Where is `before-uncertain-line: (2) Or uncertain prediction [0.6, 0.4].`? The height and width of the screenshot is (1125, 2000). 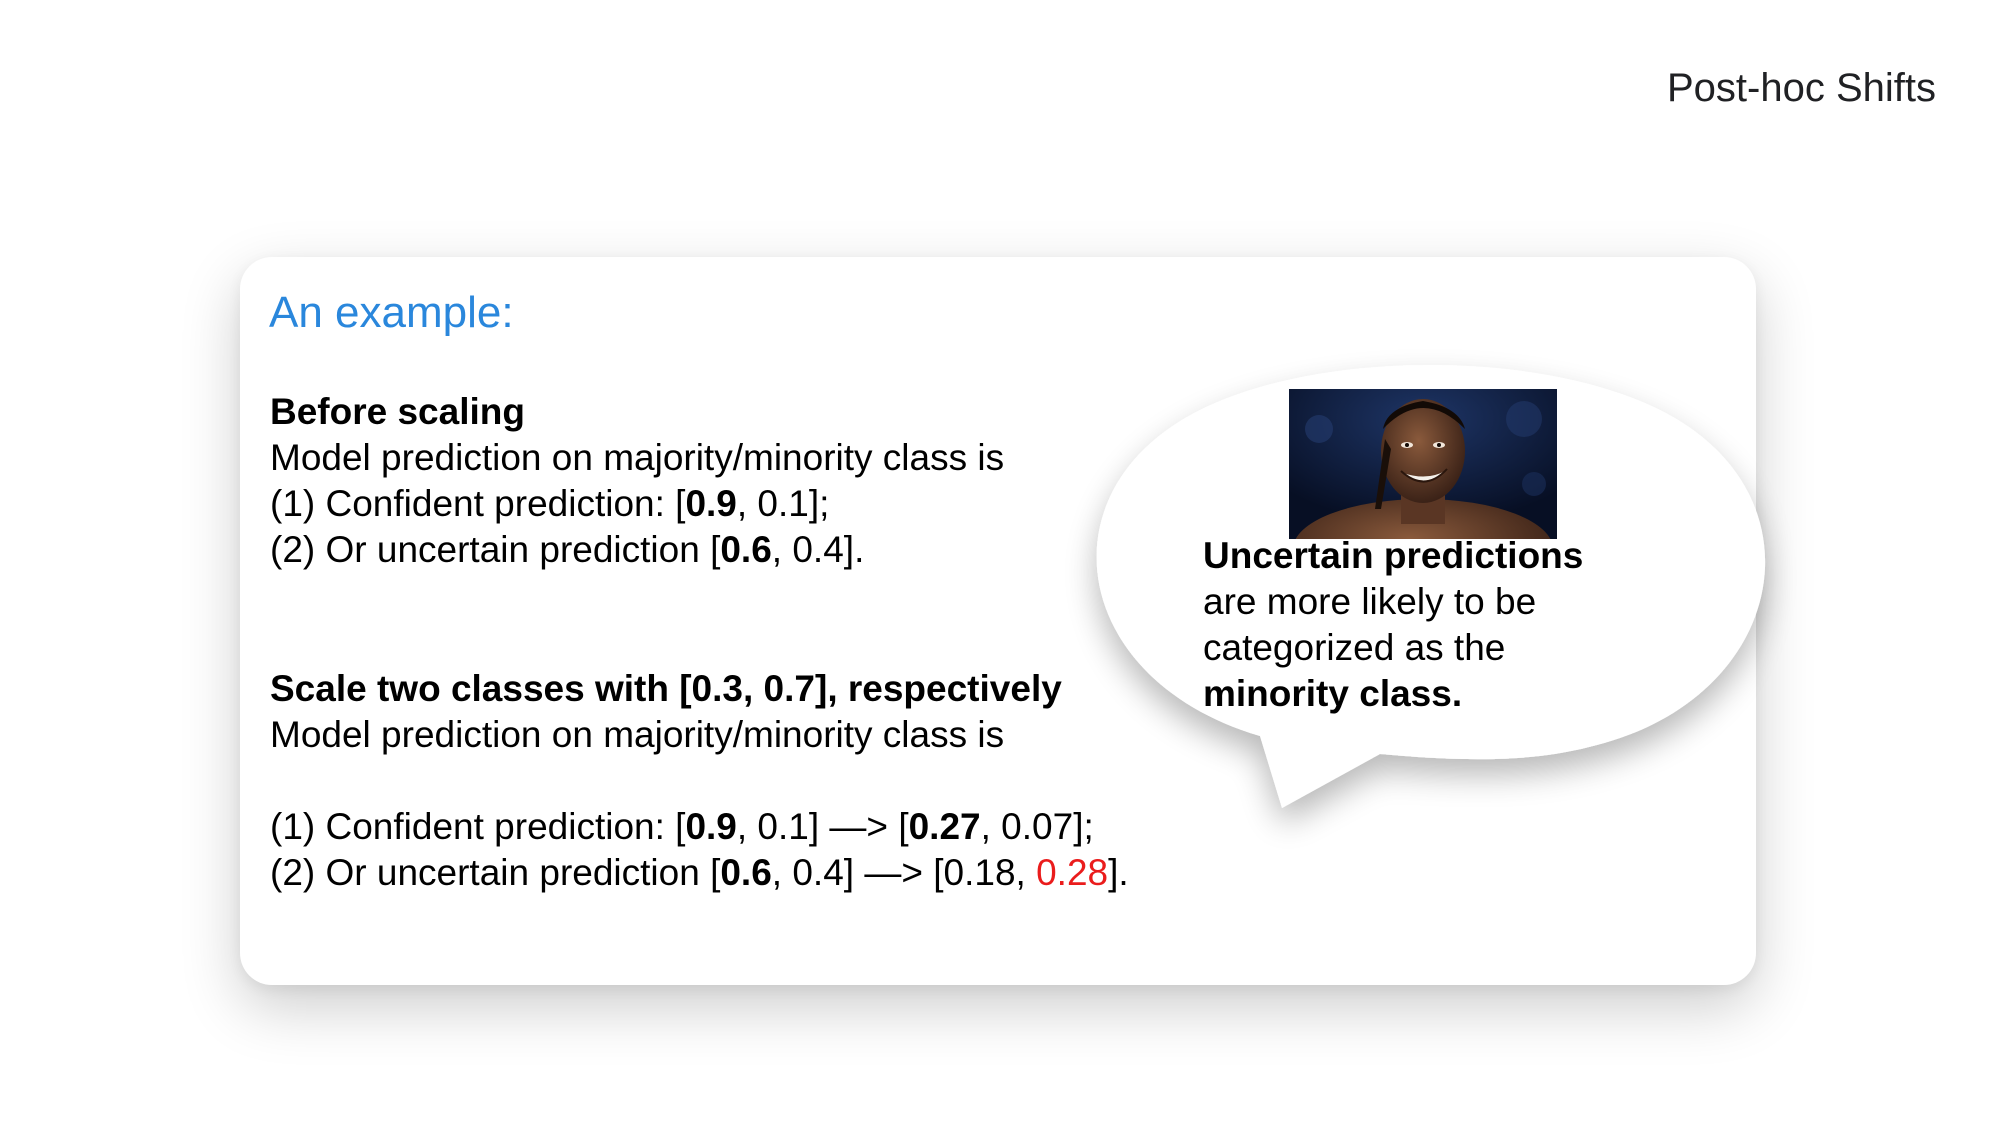
before-uncertain-line: (2) Or uncertain prediction [0.6, 0.4]. is located at coordinates (637, 550).